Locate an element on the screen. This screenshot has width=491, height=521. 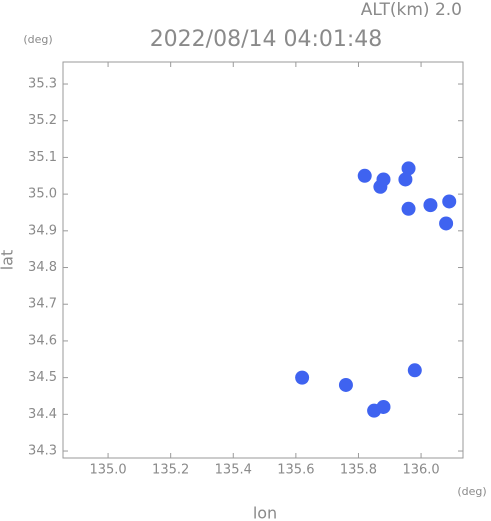
y-tick-label: 34.4 is located at coordinates (42, 414).